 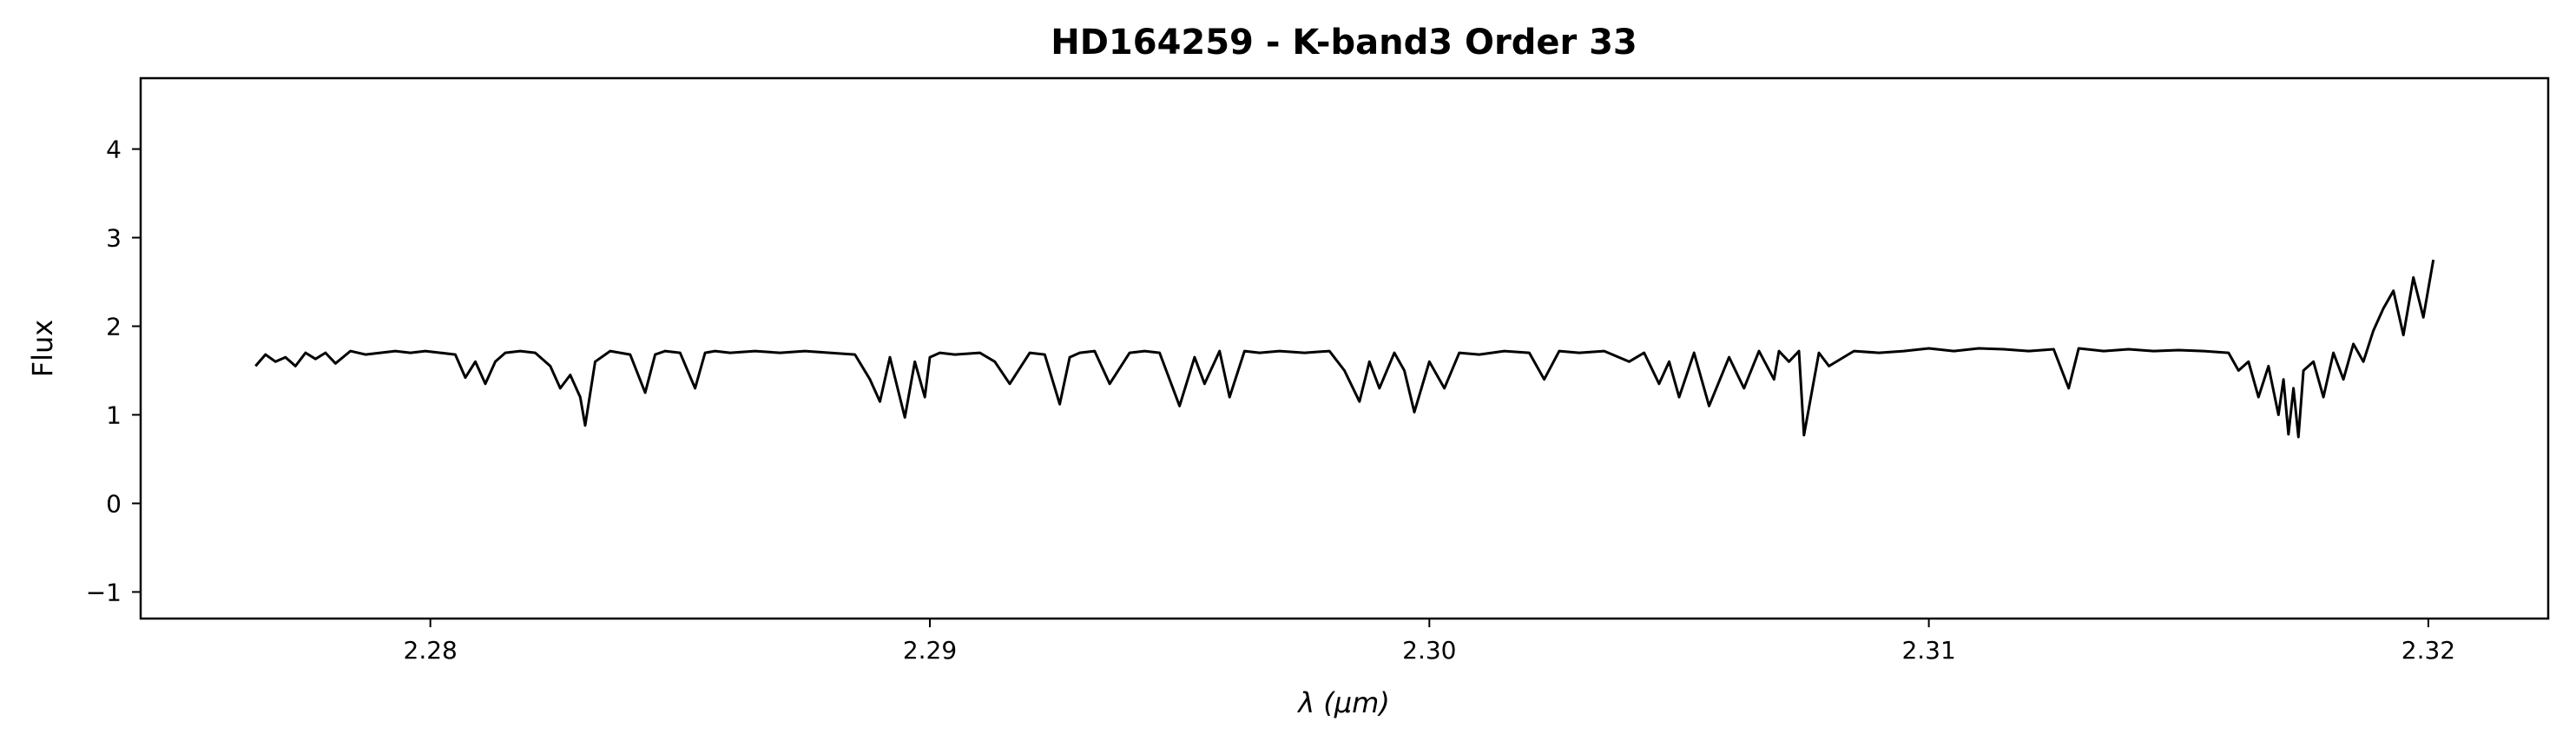 I want to click on y-tick-label: 2, so click(x=114, y=327).